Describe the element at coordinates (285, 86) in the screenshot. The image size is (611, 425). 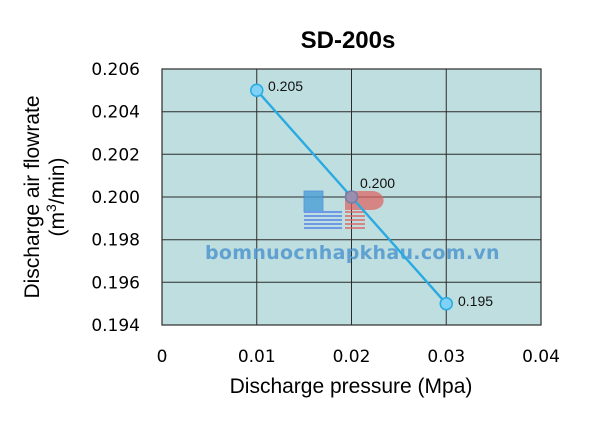
I see `data-label: 0.205` at that location.